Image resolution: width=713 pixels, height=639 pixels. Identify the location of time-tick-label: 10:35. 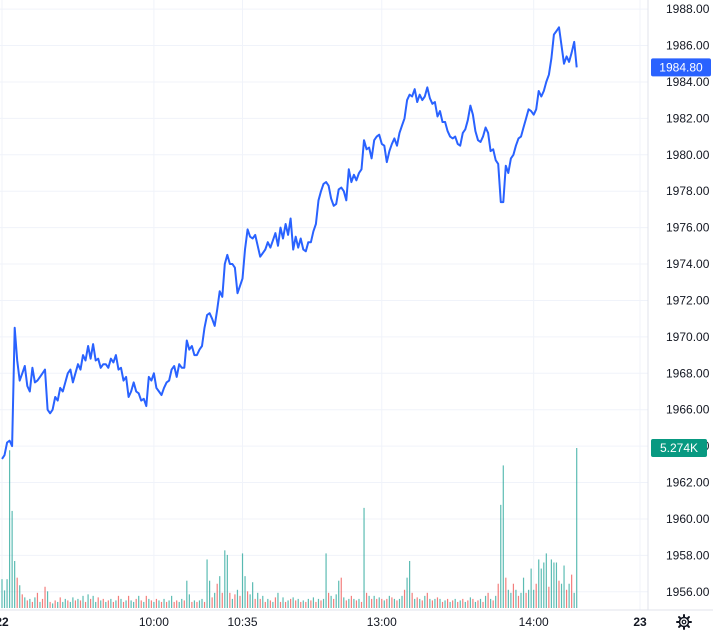
(243, 622).